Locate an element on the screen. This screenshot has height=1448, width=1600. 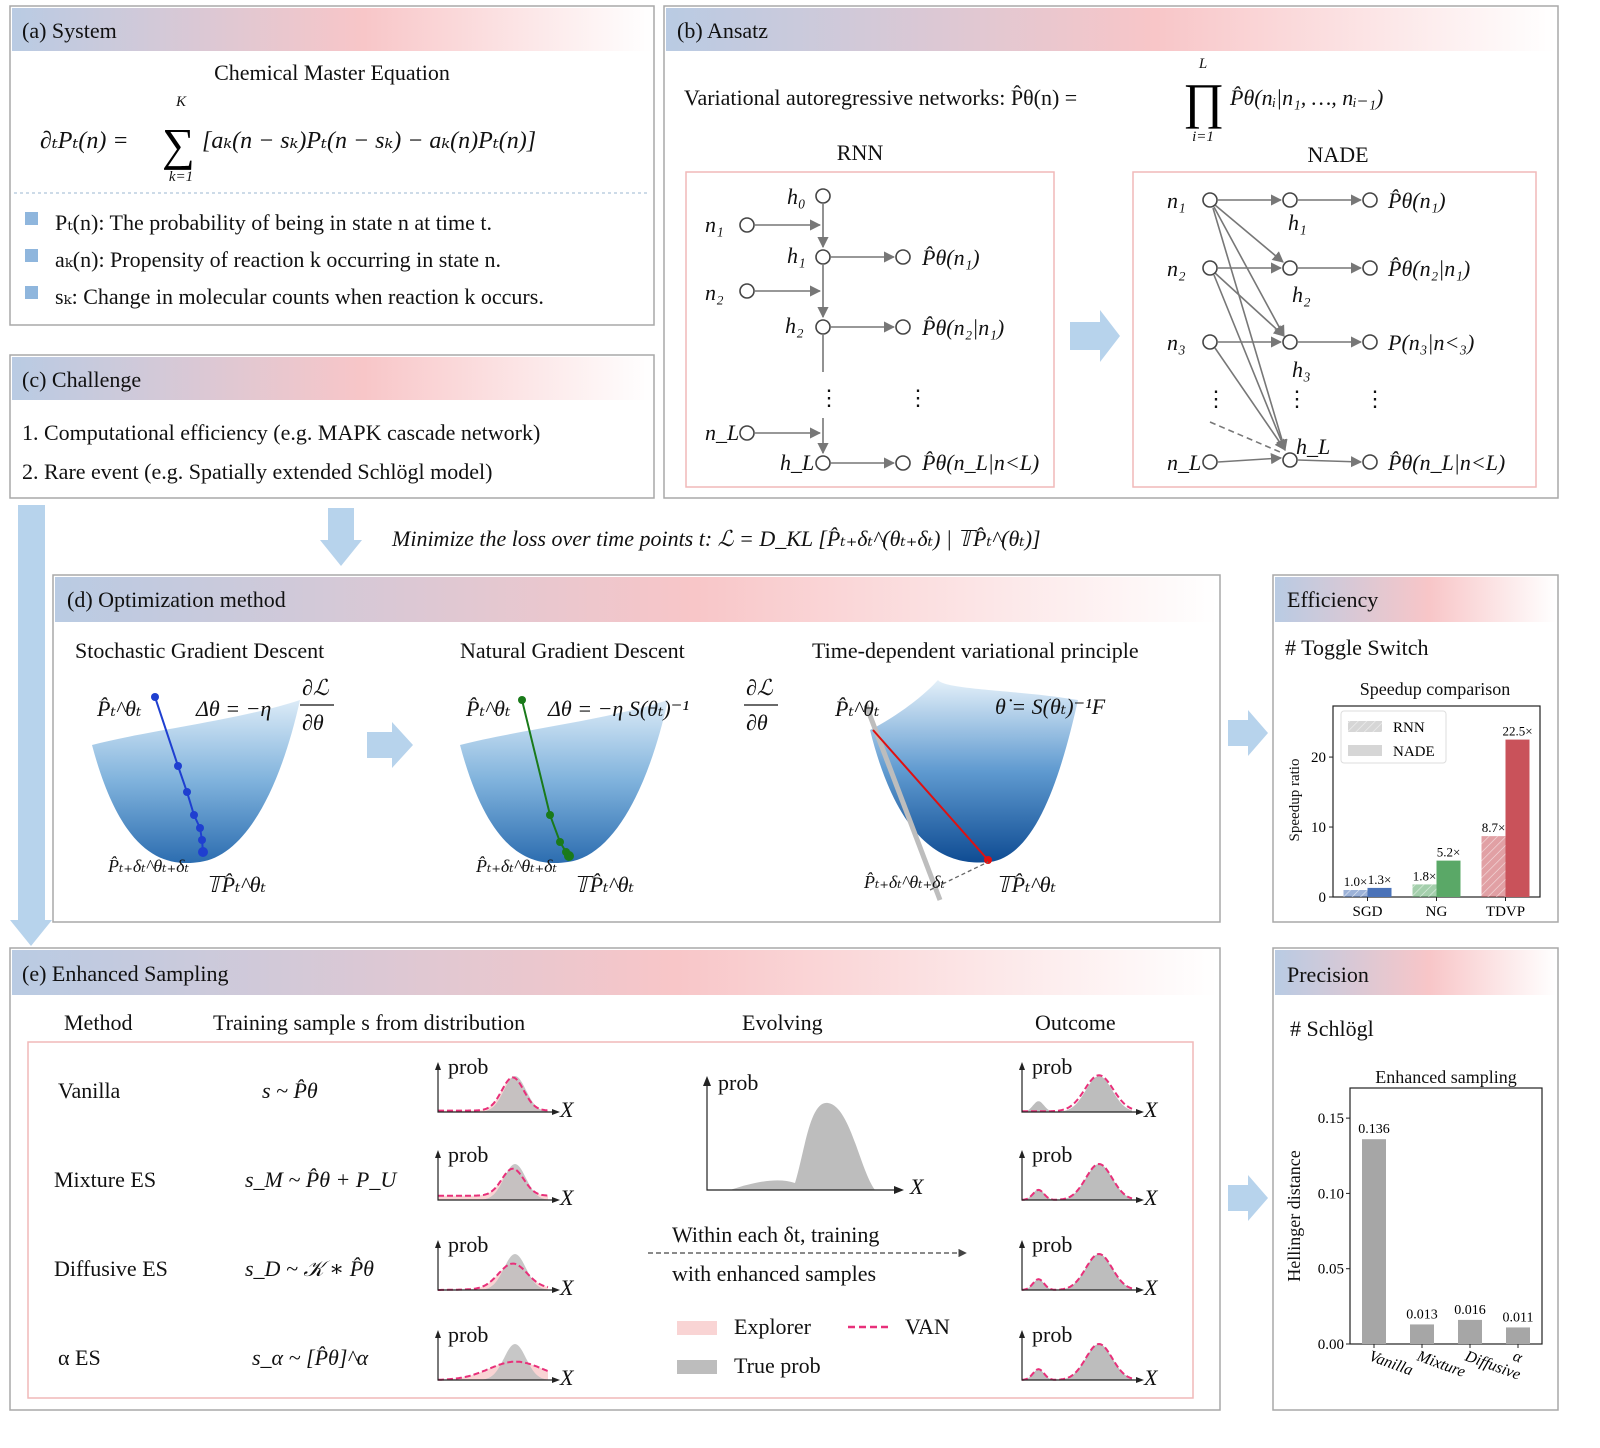
method-title: Time-dependent variational principle is located at coordinates (975, 650).